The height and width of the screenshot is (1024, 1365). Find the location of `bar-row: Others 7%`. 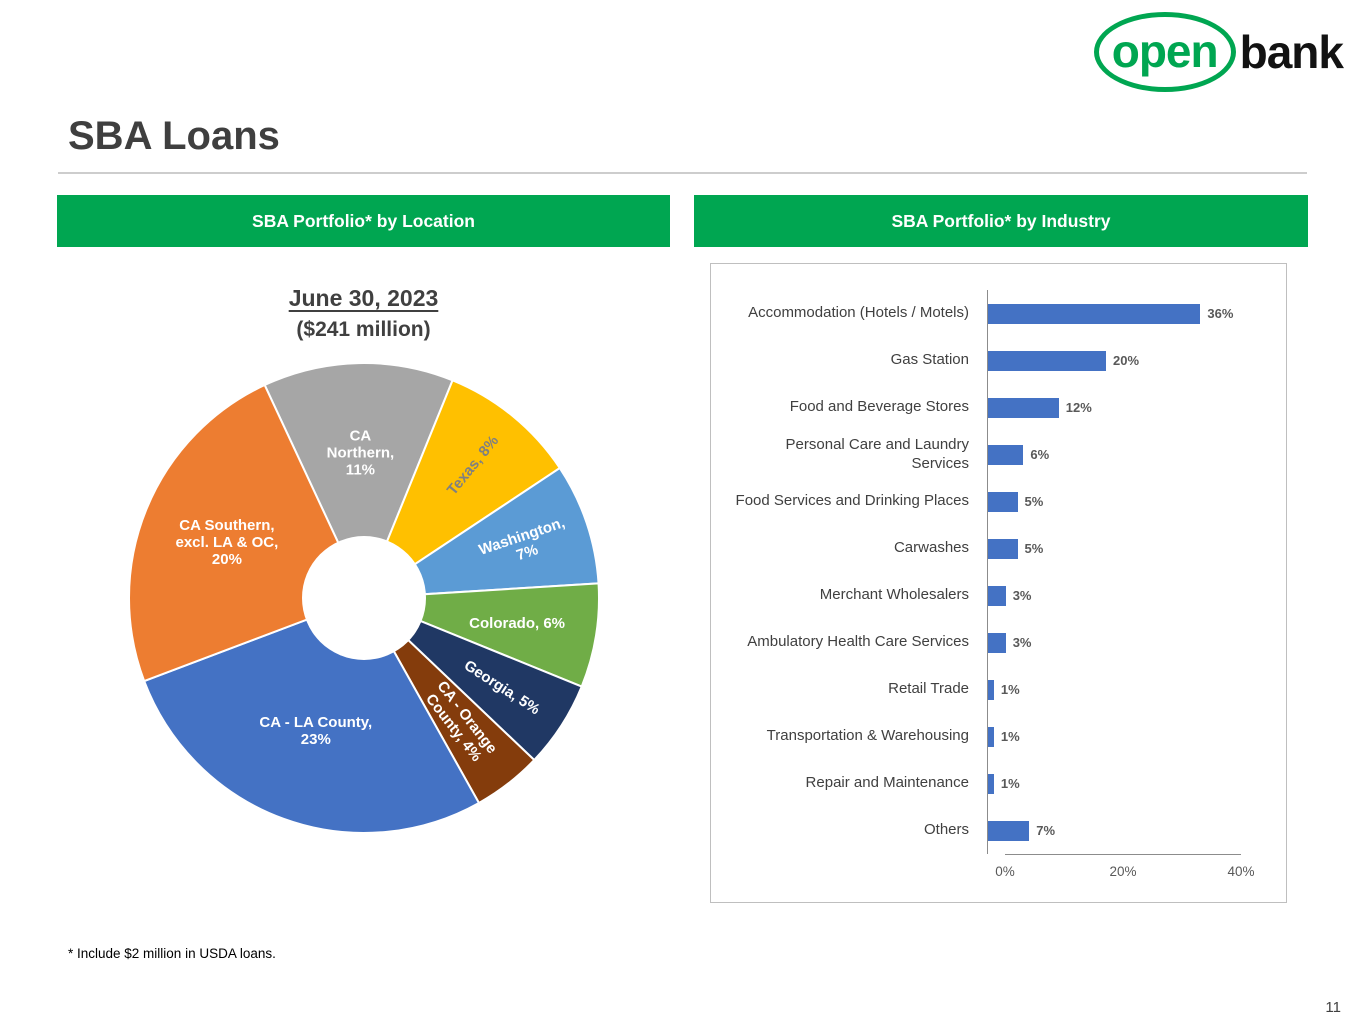

bar-row: Others 7% is located at coordinates (996, 830).